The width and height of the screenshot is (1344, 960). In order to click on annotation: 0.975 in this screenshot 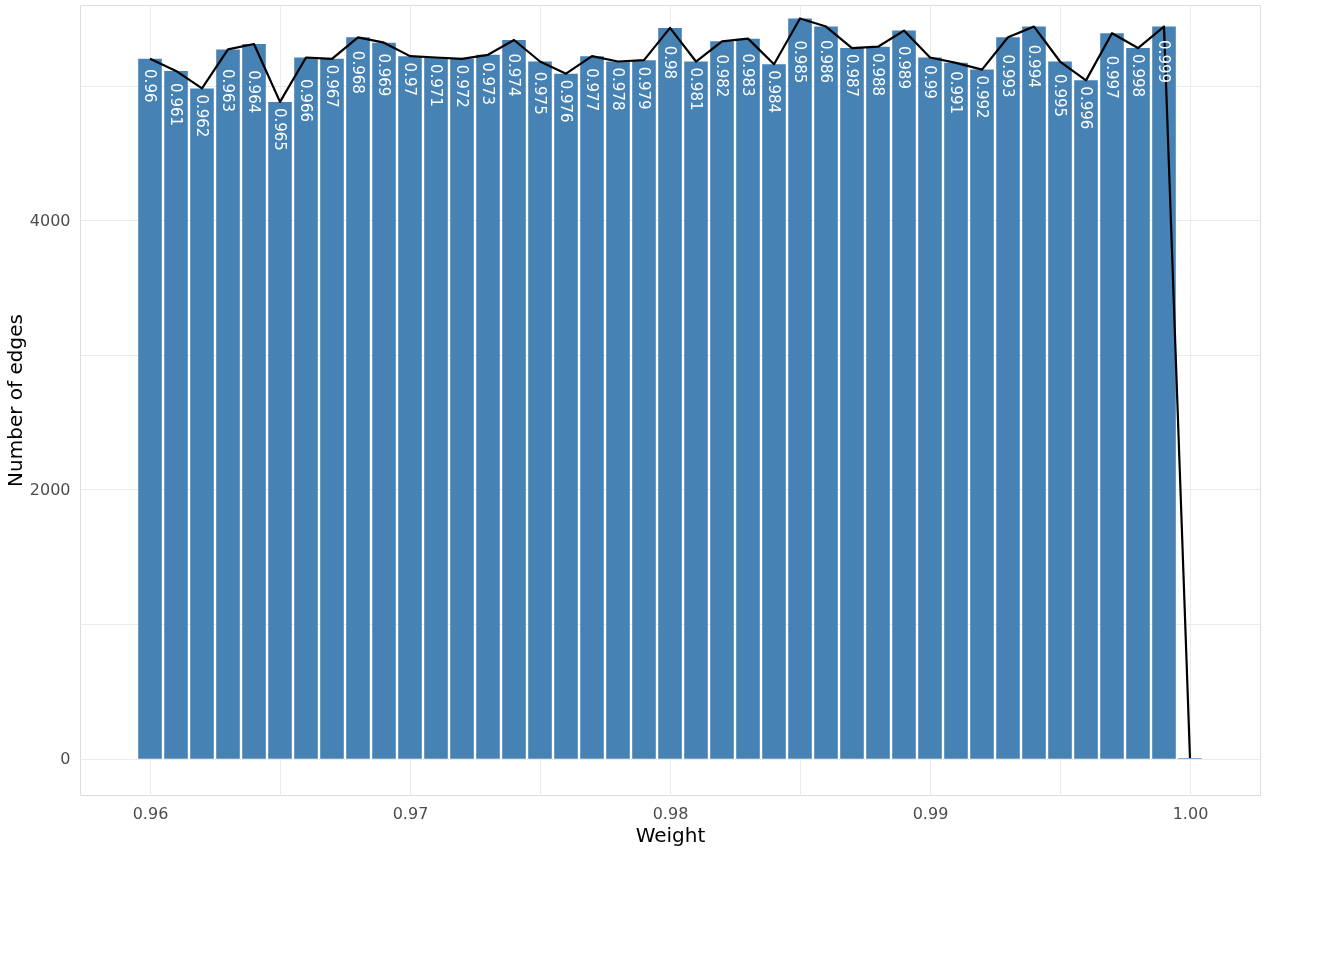, I will do `click(540, 93)`.